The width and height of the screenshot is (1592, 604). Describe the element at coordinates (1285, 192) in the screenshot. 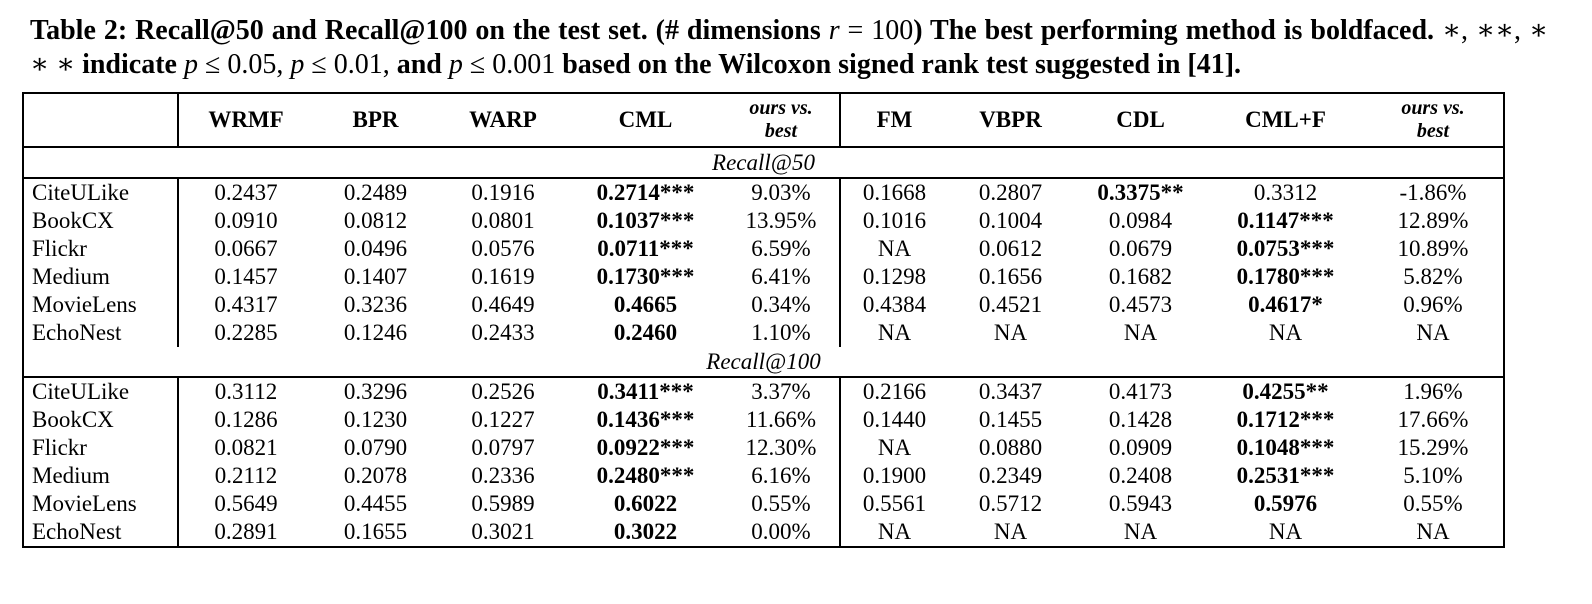

I see `table-cell: 0.3312` at that location.